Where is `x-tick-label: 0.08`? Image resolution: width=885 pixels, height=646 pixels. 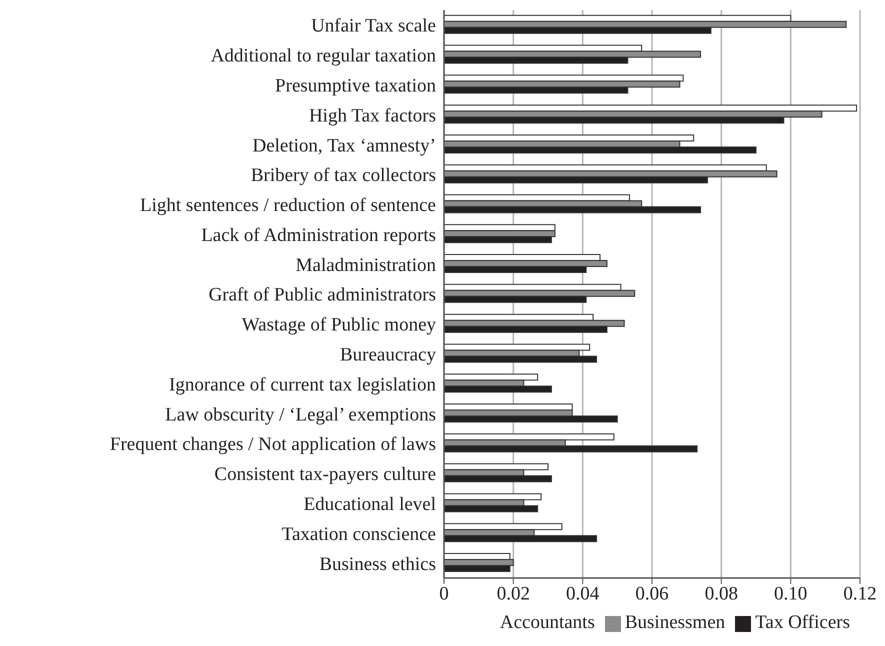
x-tick-label: 0.08 is located at coordinates (721, 593).